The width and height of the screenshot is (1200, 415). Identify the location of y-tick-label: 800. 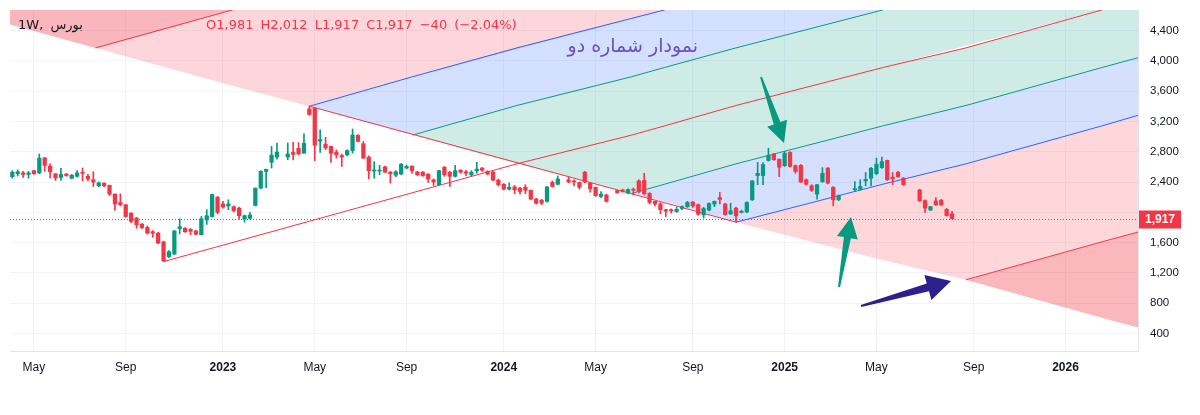
(1160, 302).